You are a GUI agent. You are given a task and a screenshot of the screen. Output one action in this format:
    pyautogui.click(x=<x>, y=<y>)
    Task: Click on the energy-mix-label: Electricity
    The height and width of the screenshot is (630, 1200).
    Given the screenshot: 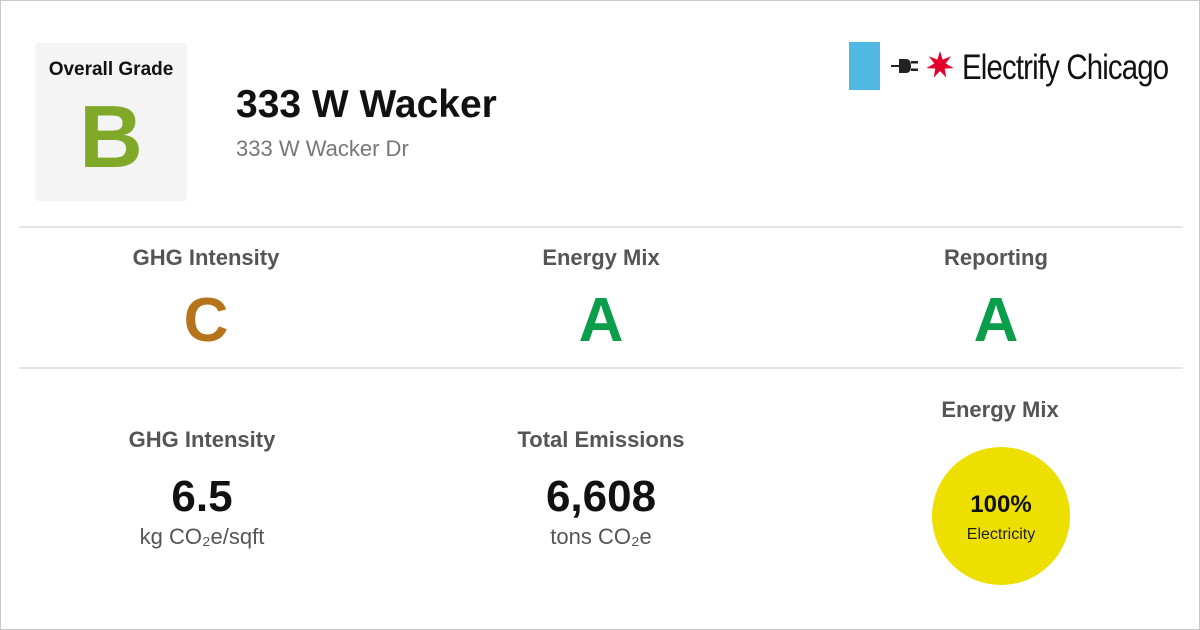 What is the action you would take?
    pyautogui.click(x=1001, y=534)
    